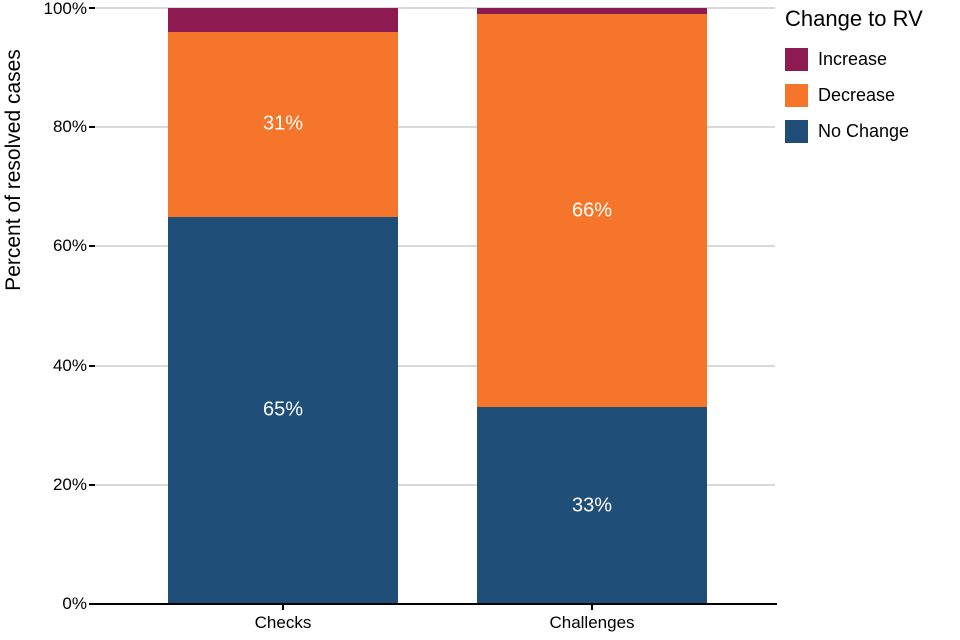  I want to click on bar-segment-no-change-challenges: 33%, so click(592, 505).